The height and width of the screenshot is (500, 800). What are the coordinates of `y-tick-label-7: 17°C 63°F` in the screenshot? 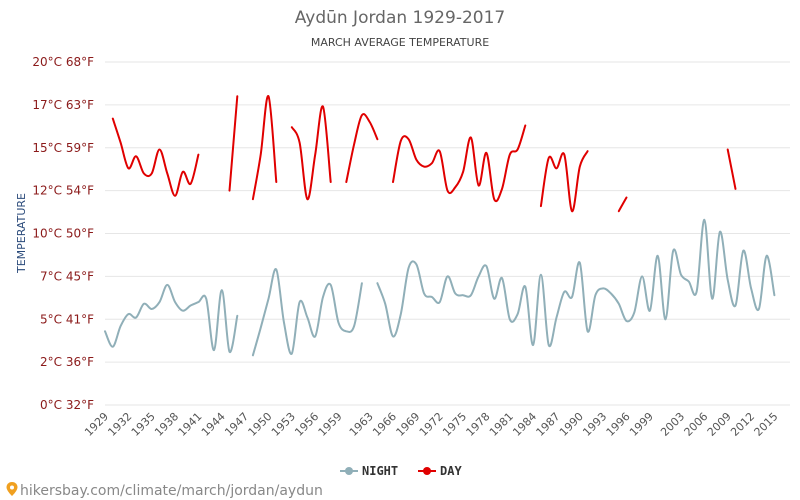 It's located at (63, 105).